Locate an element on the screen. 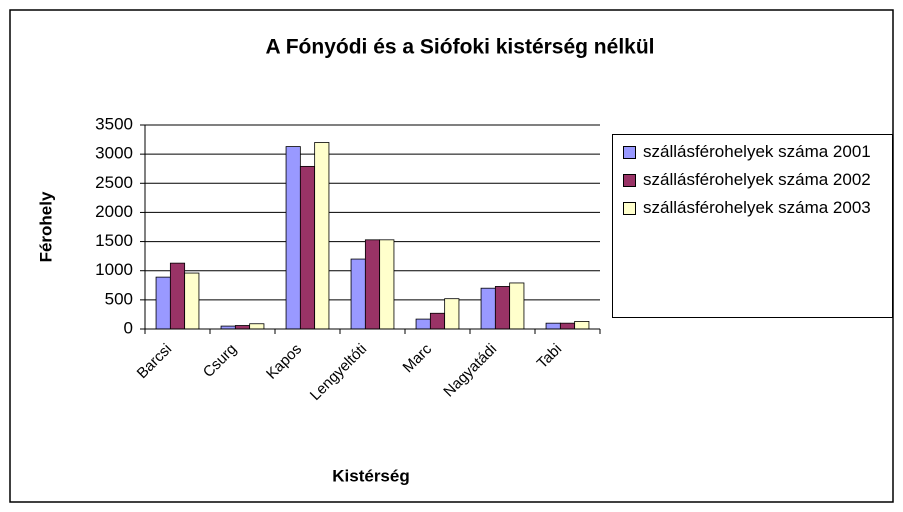  y-tick-label: 500 is located at coordinates (119, 298).